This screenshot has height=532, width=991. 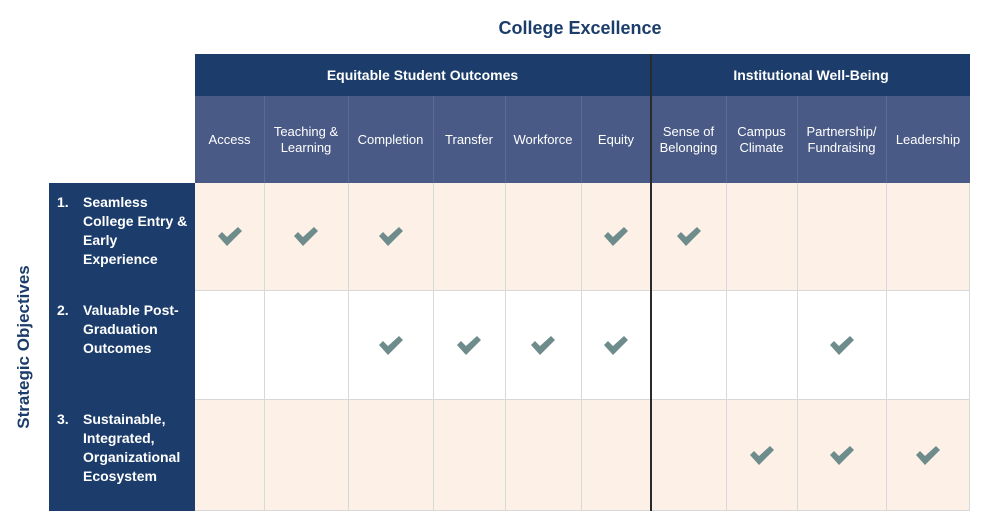 What do you see at coordinates (63, 202) in the screenshot?
I see `objective-number: 1.` at bounding box center [63, 202].